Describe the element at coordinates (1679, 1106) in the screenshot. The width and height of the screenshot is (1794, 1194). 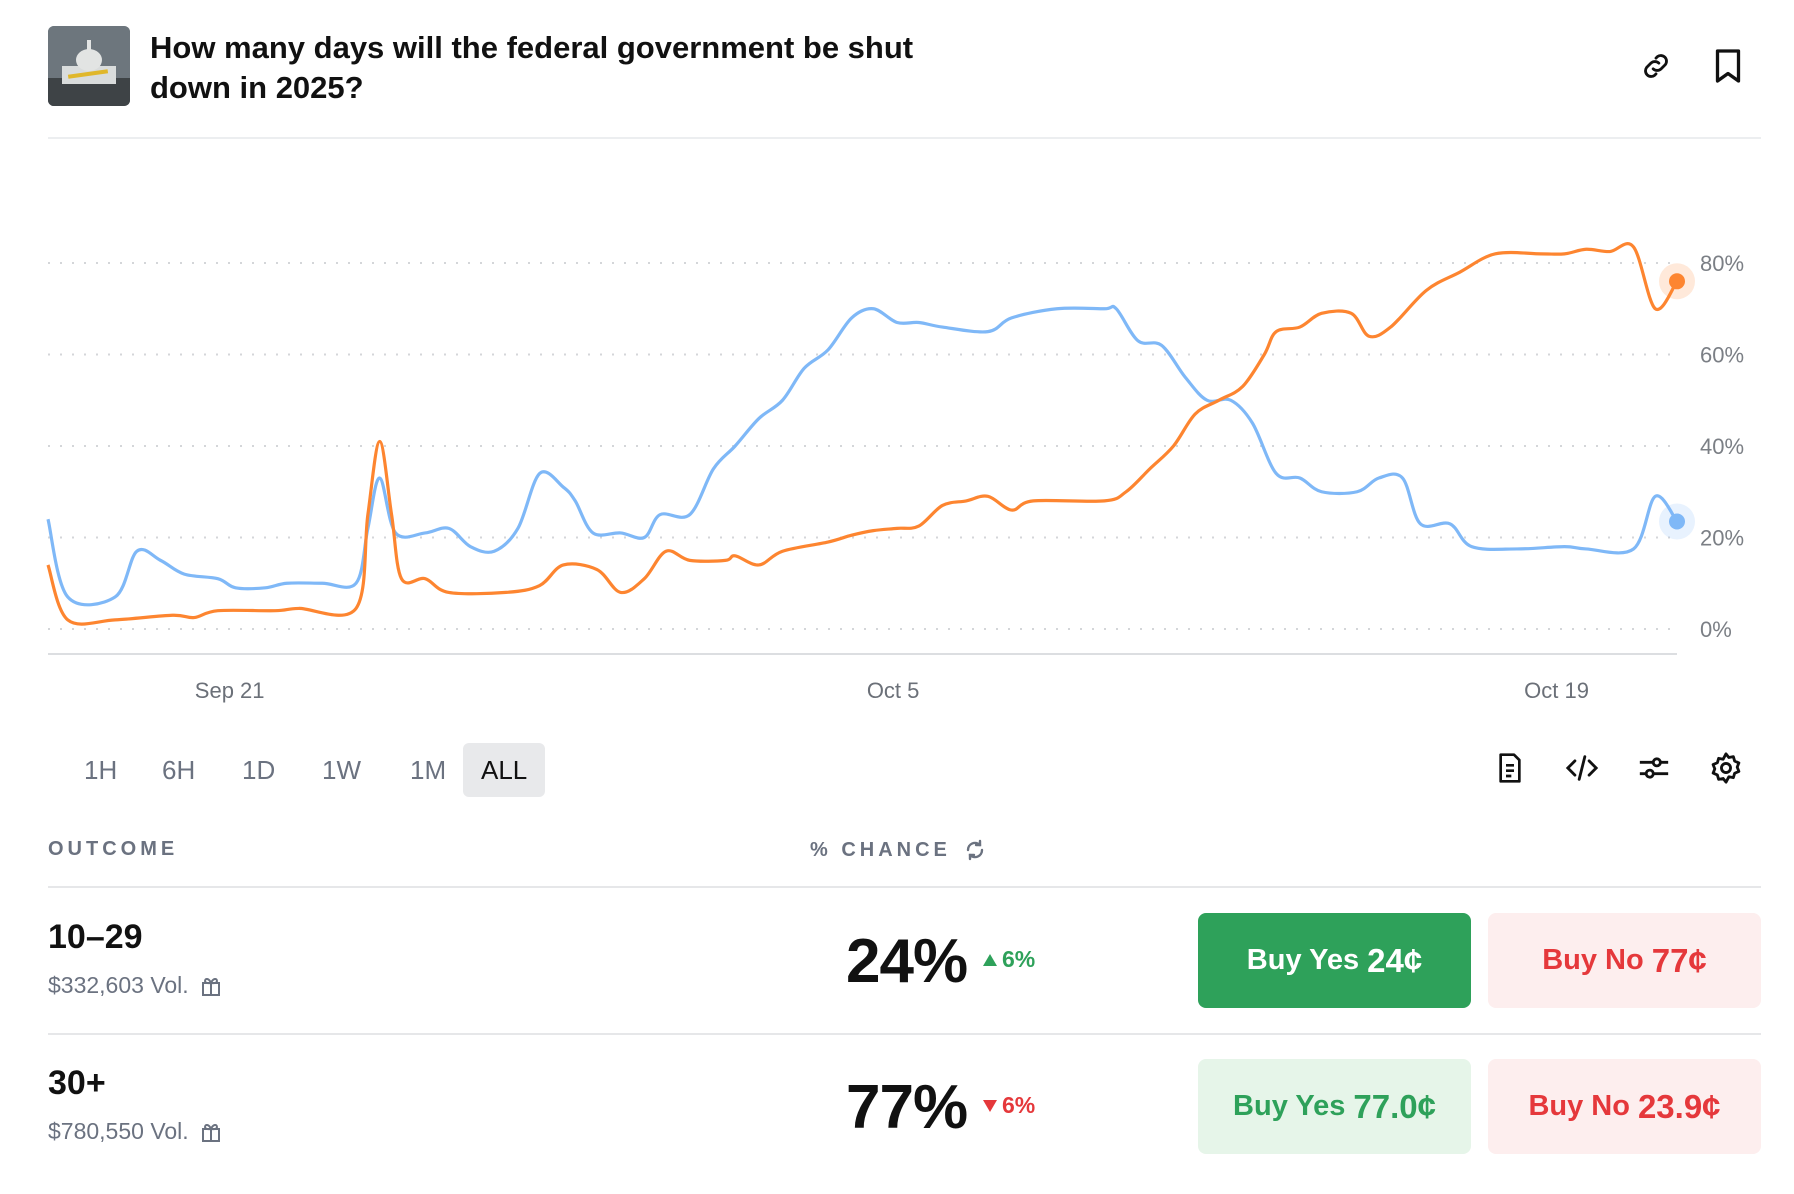
I see `no-price: 23.9¢` at that location.